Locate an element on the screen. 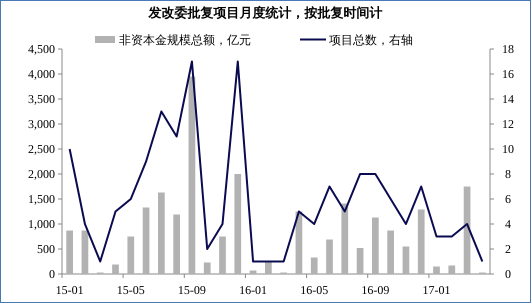 The width and height of the screenshot is (531, 303). y-tick-label: 2,500 is located at coordinates (41, 149).